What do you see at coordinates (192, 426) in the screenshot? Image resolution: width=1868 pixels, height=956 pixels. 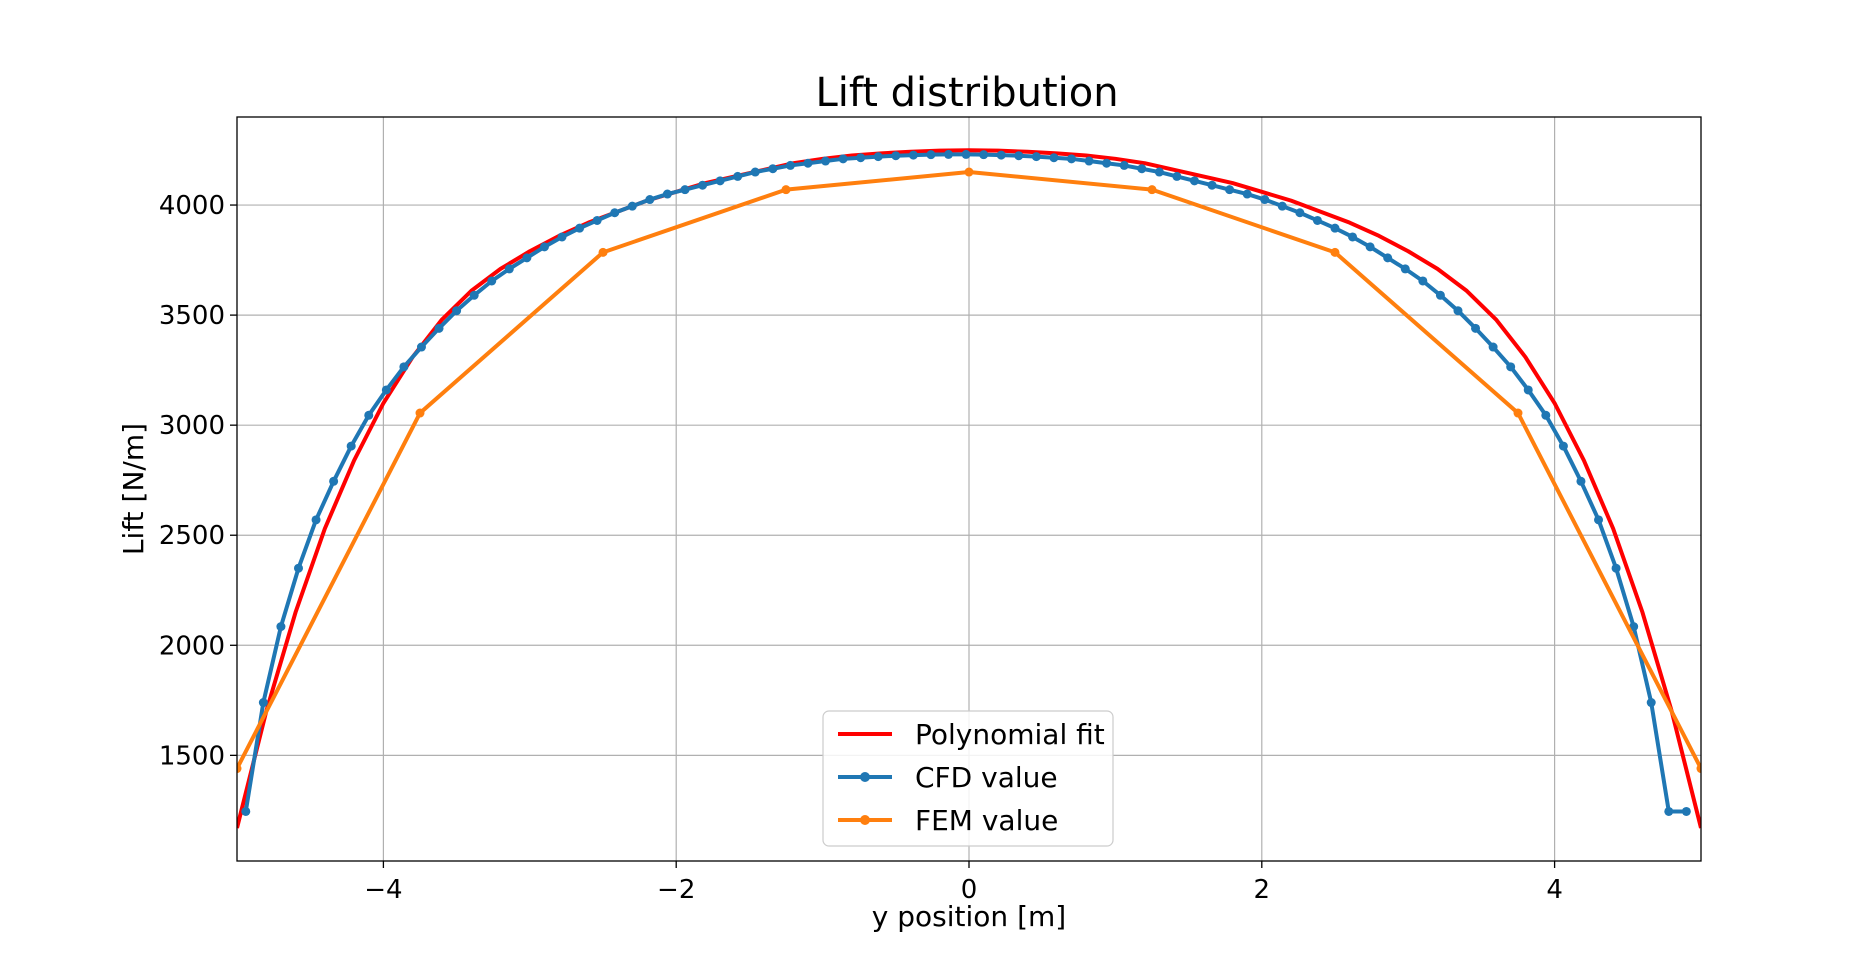 I see `y-tick-label: 3000` at bounding box center [192, 426].